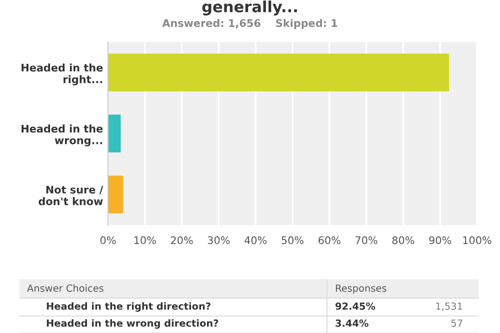 This screenshot has height=333, width=500. What do you see at coordinates (71, 196) in the screenshot?
I see `y-tick-label: Not sure / don't know` at bounding box center [71, 196].